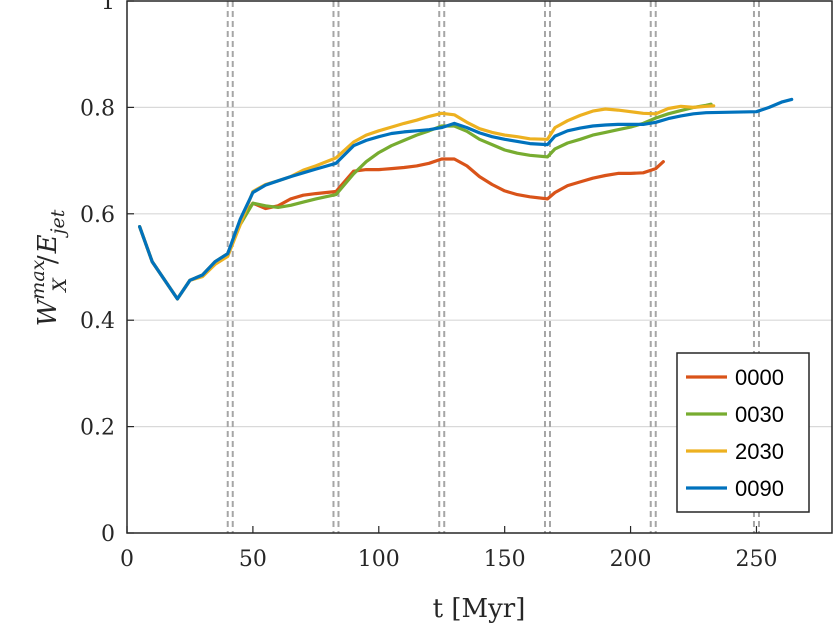 The image size is (835, 627). What do you see at coordinates (631, 559) in the screenshot?
I see `x-tick-label: 200` at bounding box center [631, 559].